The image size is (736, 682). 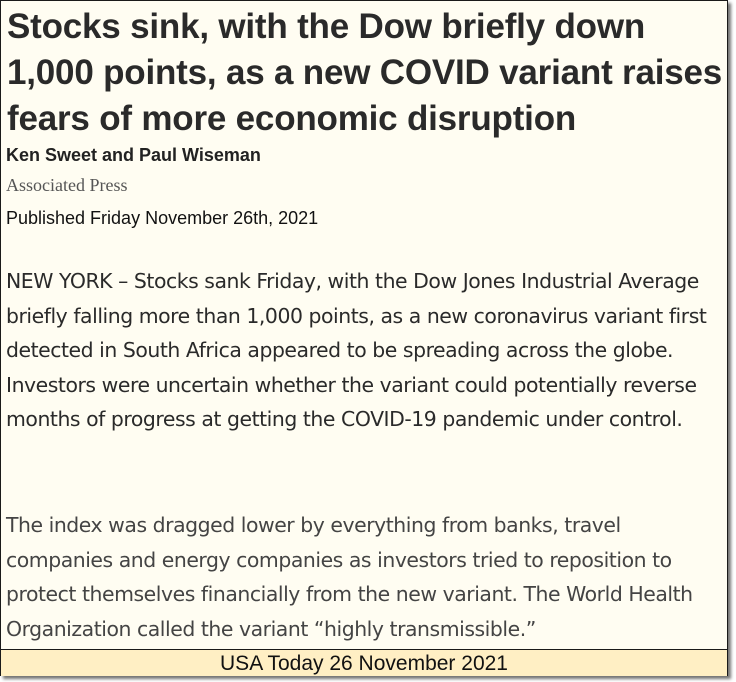 What do you see at coordinates (364, 662) in the screenshot?
I see `footer-caption: USA Today 26 November 2021` at bounding box center [364, 662].